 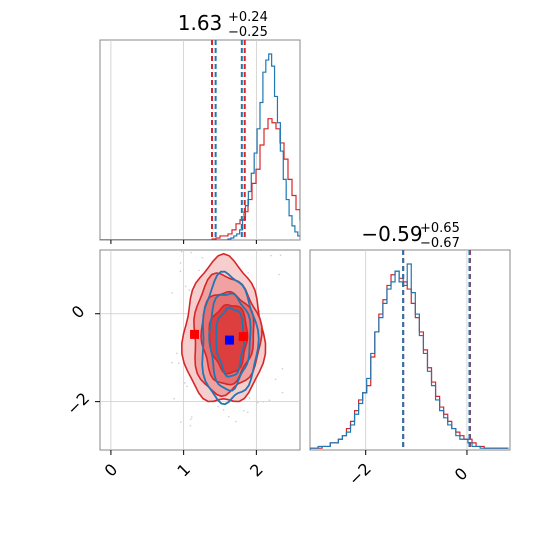 What do you see at coordinates (360, 474) in the screenshot?
I see `tick-label-m1-0: −2` at bounding box center [360, 474].